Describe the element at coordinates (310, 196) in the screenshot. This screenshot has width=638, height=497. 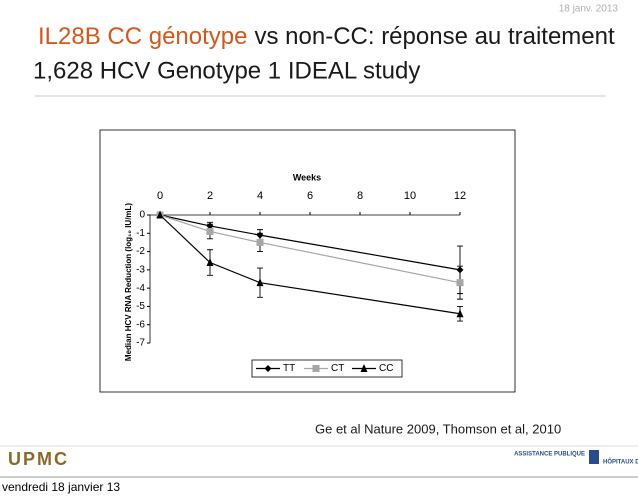
I see `x-tick-label: 6` at that location.